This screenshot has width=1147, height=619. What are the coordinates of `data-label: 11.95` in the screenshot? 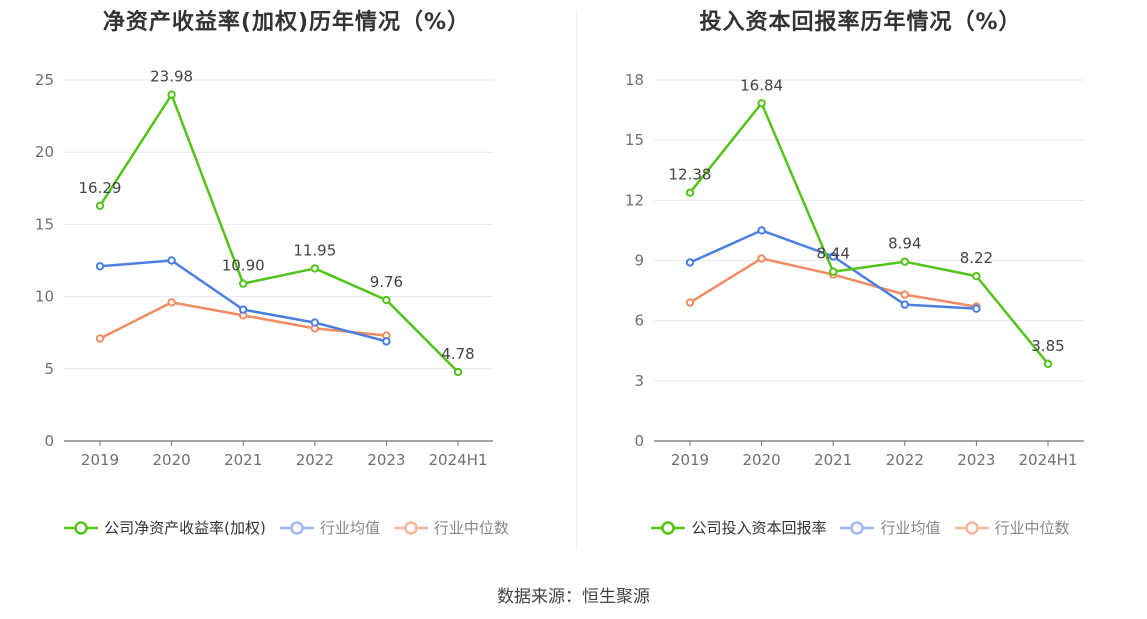 It's located at (314, 250).